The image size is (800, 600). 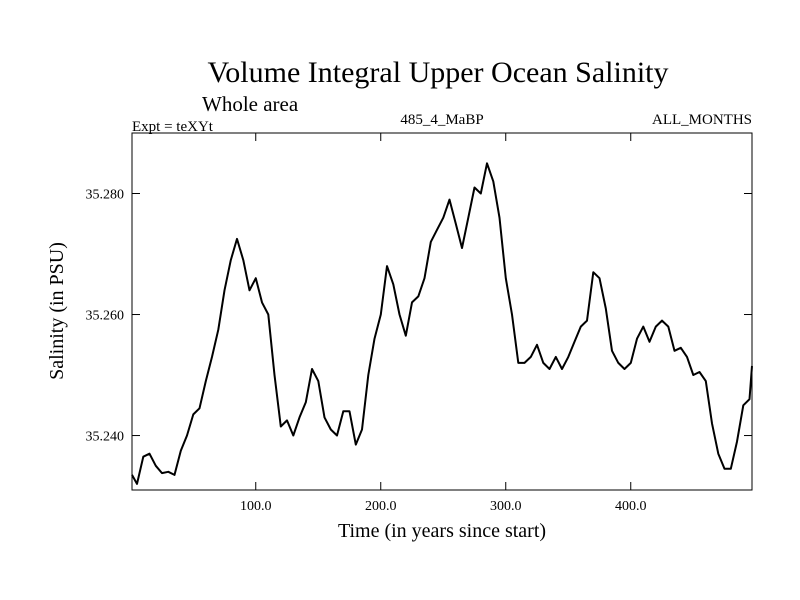 I want to click on y-axis-label: Salinity (in PSU), so click(x=57, y=311).